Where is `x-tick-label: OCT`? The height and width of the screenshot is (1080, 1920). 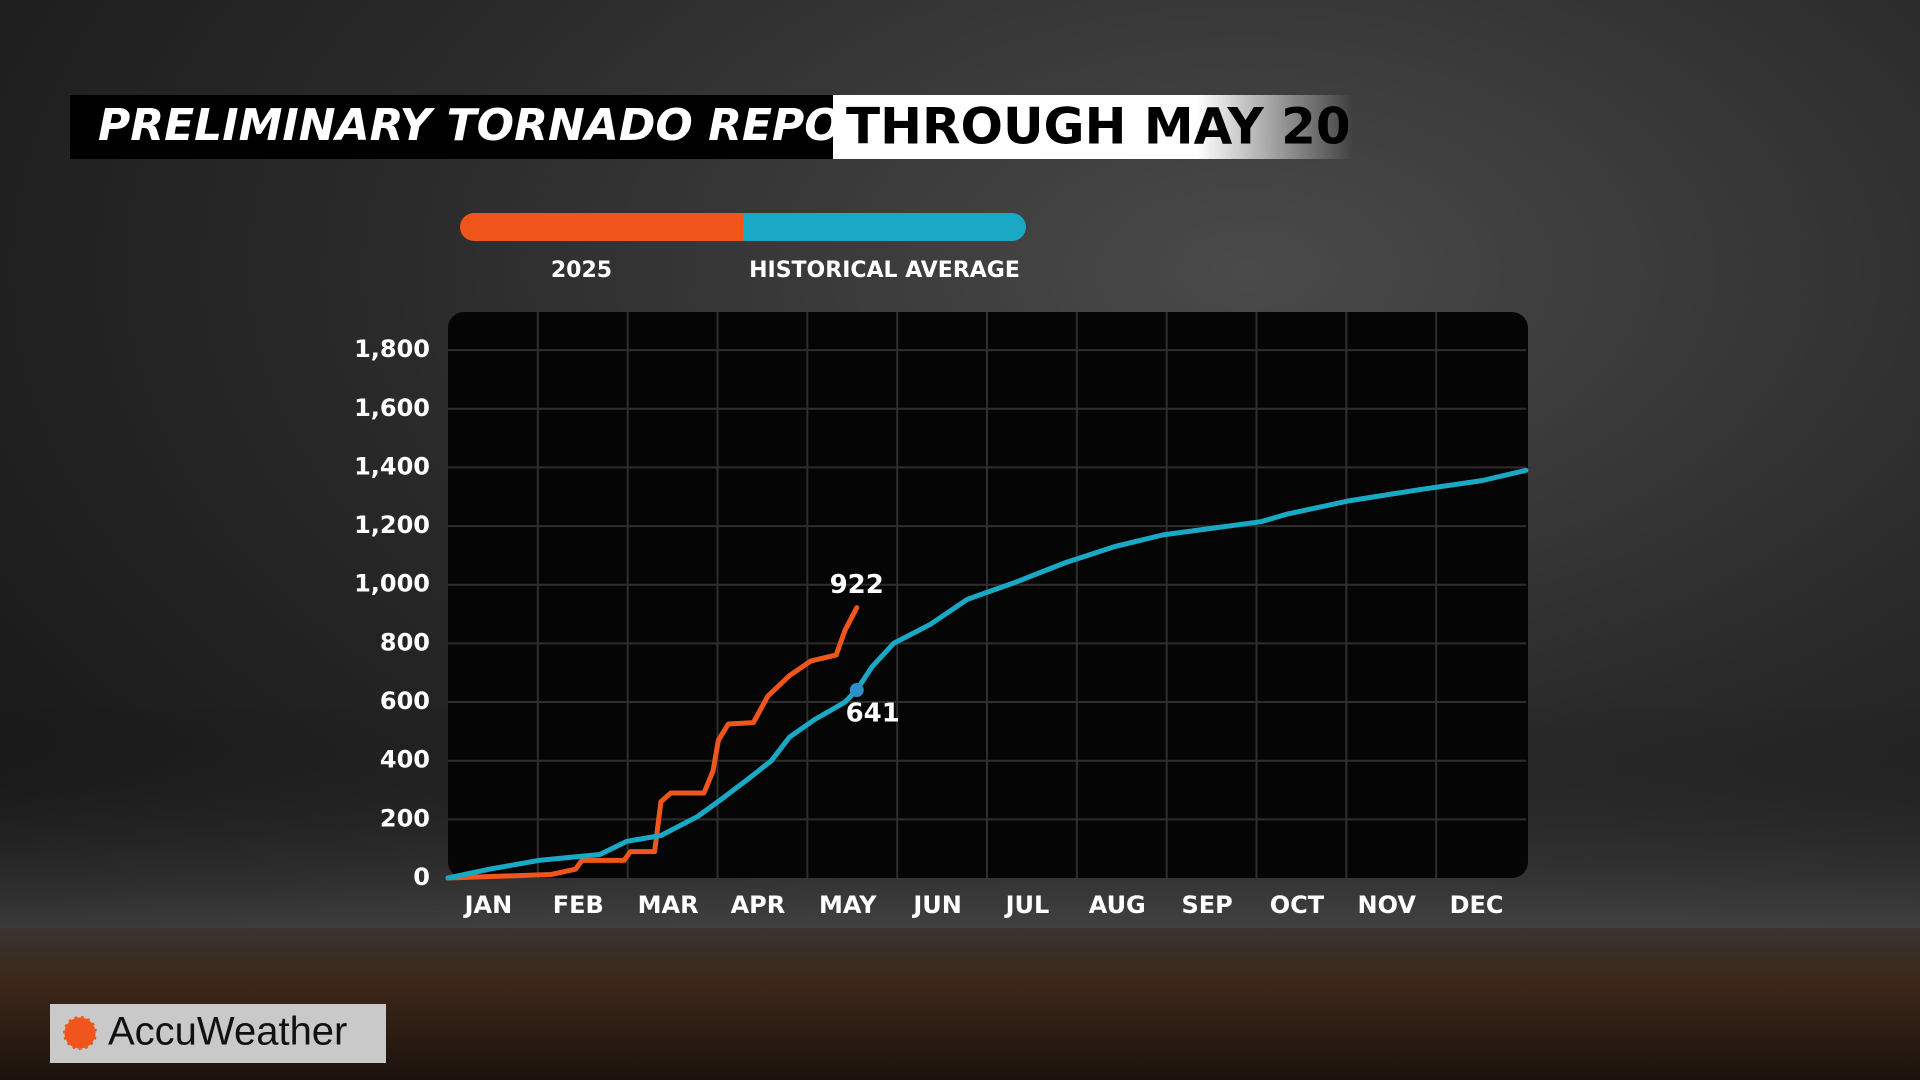
x-tick-label: OCT is located at coordinates (1297, 905).